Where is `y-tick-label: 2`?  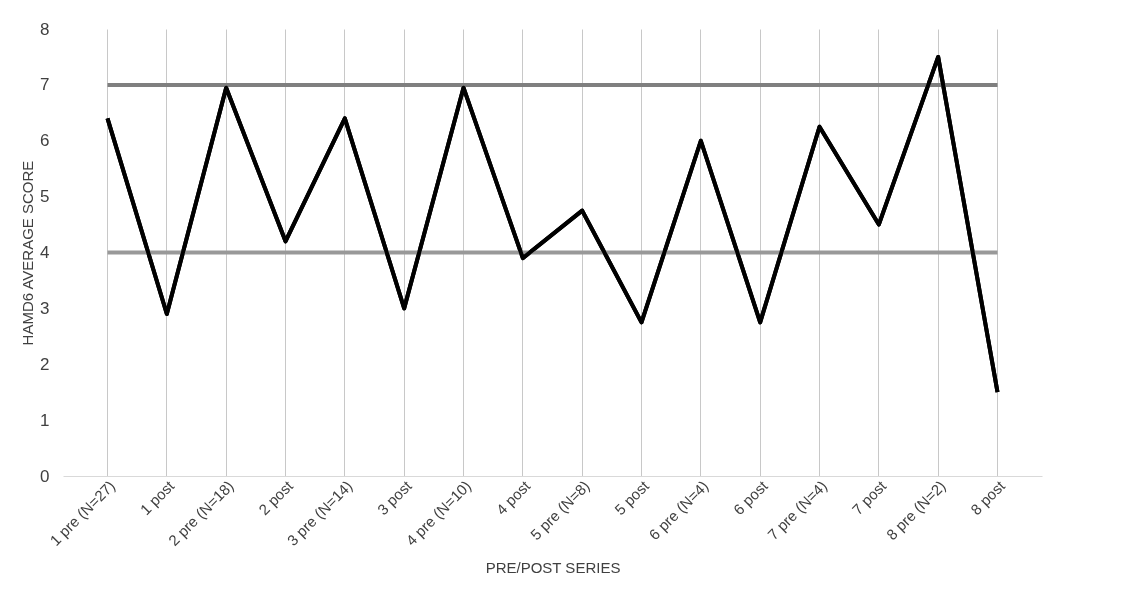
y-tick-label: 2 is located at coordinates (45, 364).